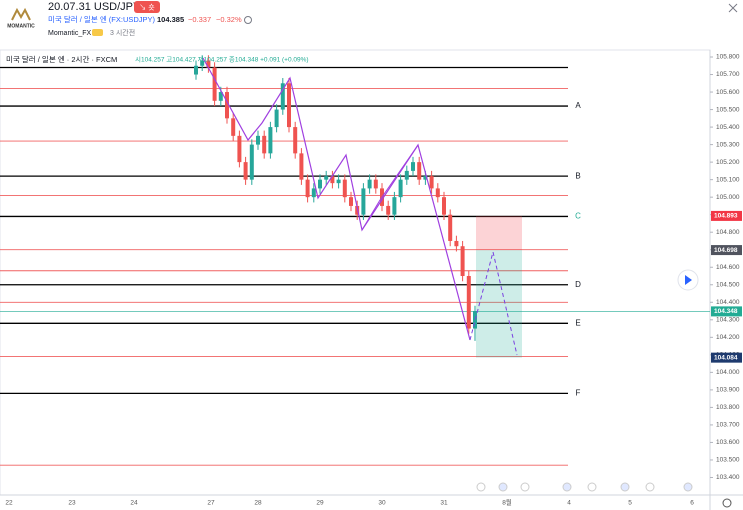  I want to click on price-tag-label: 104.348, so click(726, 311).